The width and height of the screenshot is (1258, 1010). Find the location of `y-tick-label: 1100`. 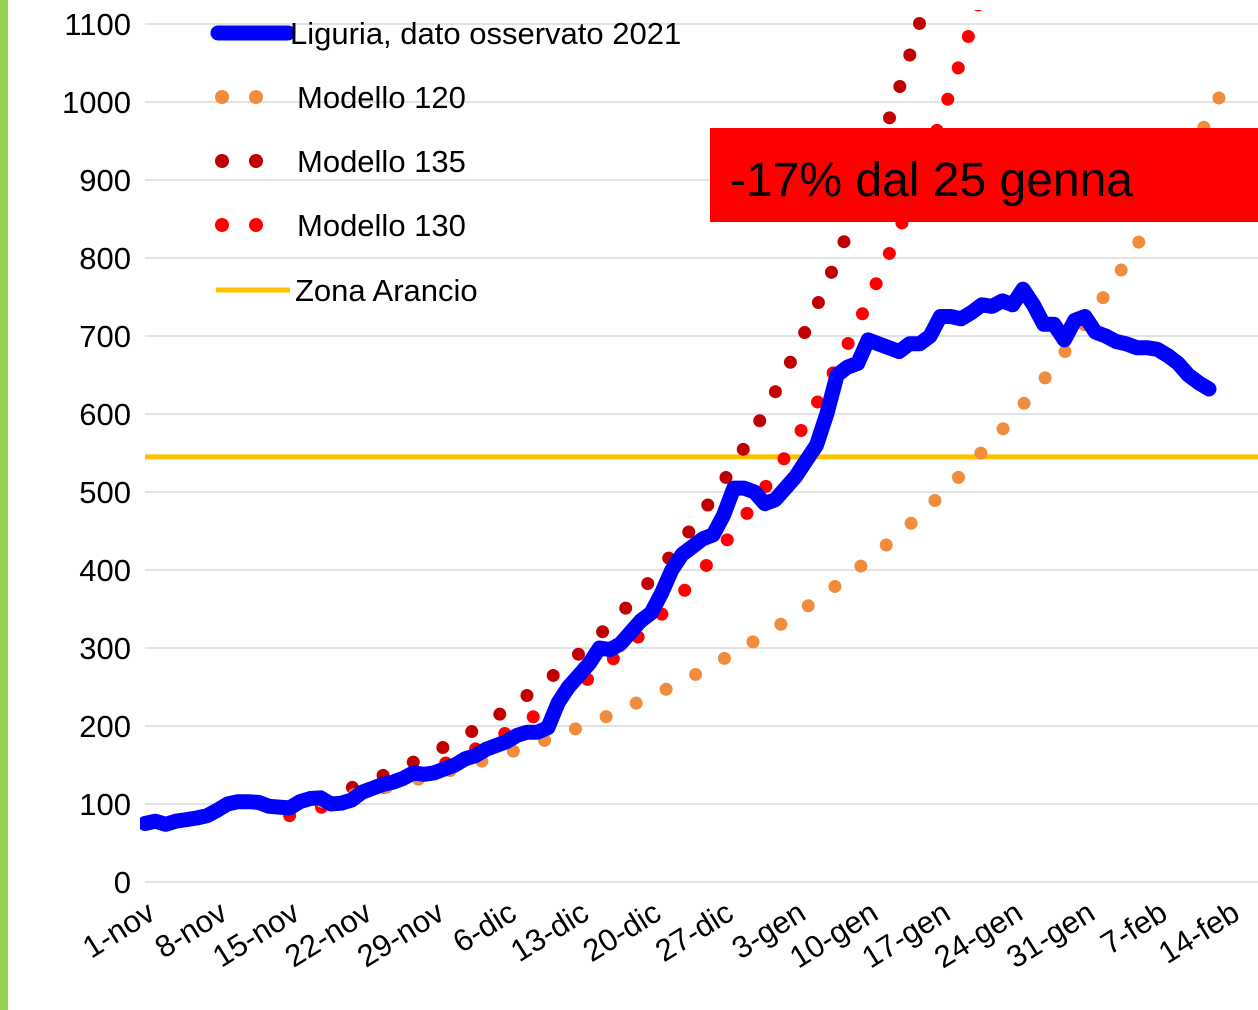

y-tick-label: 1100 is located at coordinates (97, 24).